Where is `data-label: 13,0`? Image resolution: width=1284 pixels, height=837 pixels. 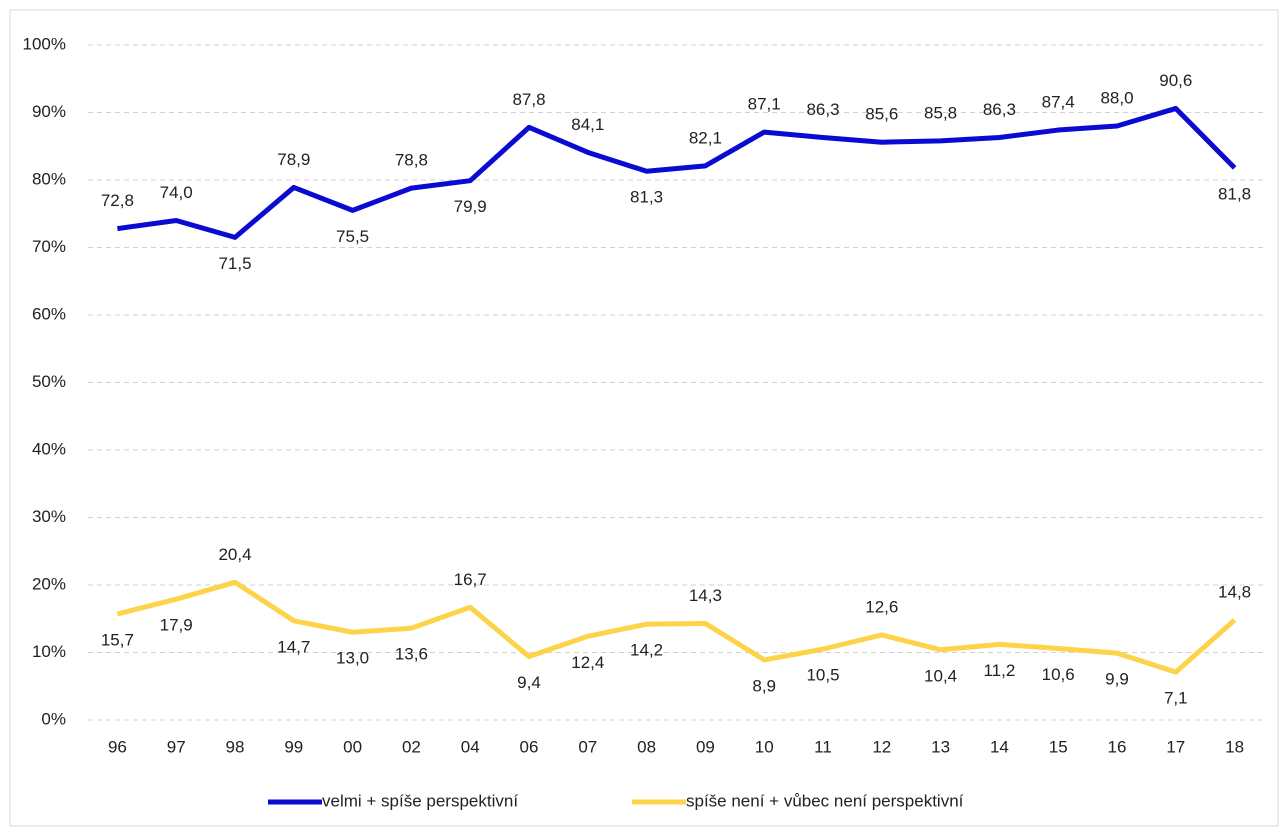 data-label: 13,0 is located at coordinates (352, 658).